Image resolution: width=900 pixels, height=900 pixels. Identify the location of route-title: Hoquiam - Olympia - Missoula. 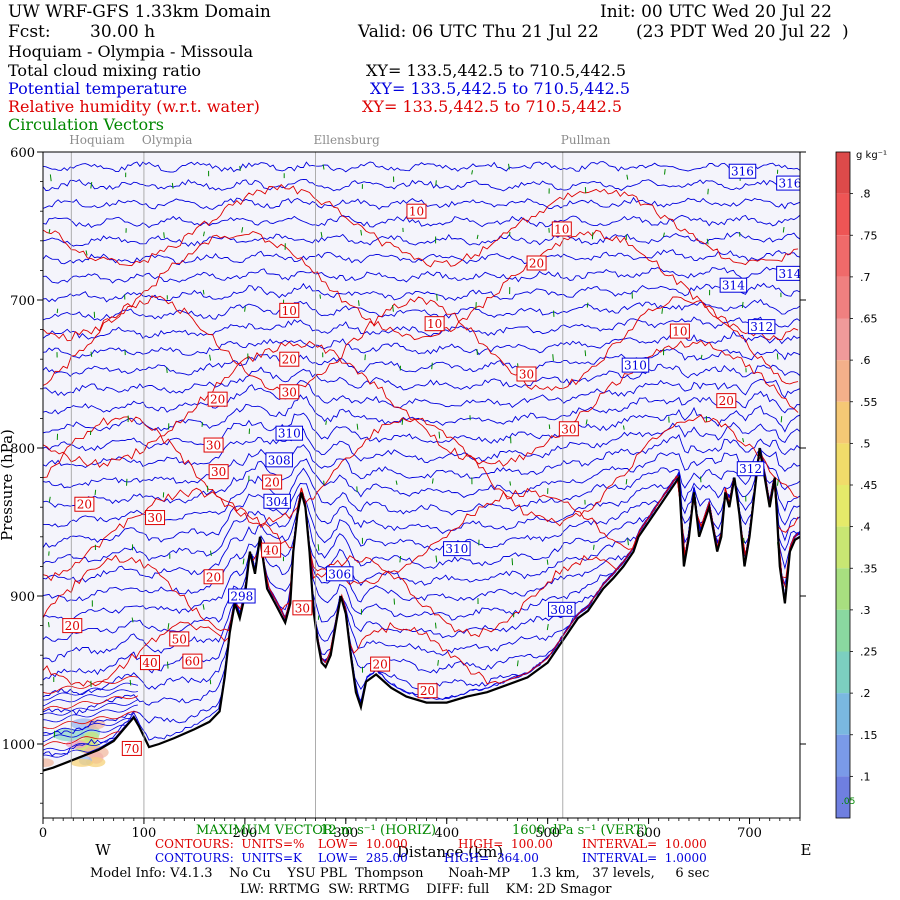
(130, 51).